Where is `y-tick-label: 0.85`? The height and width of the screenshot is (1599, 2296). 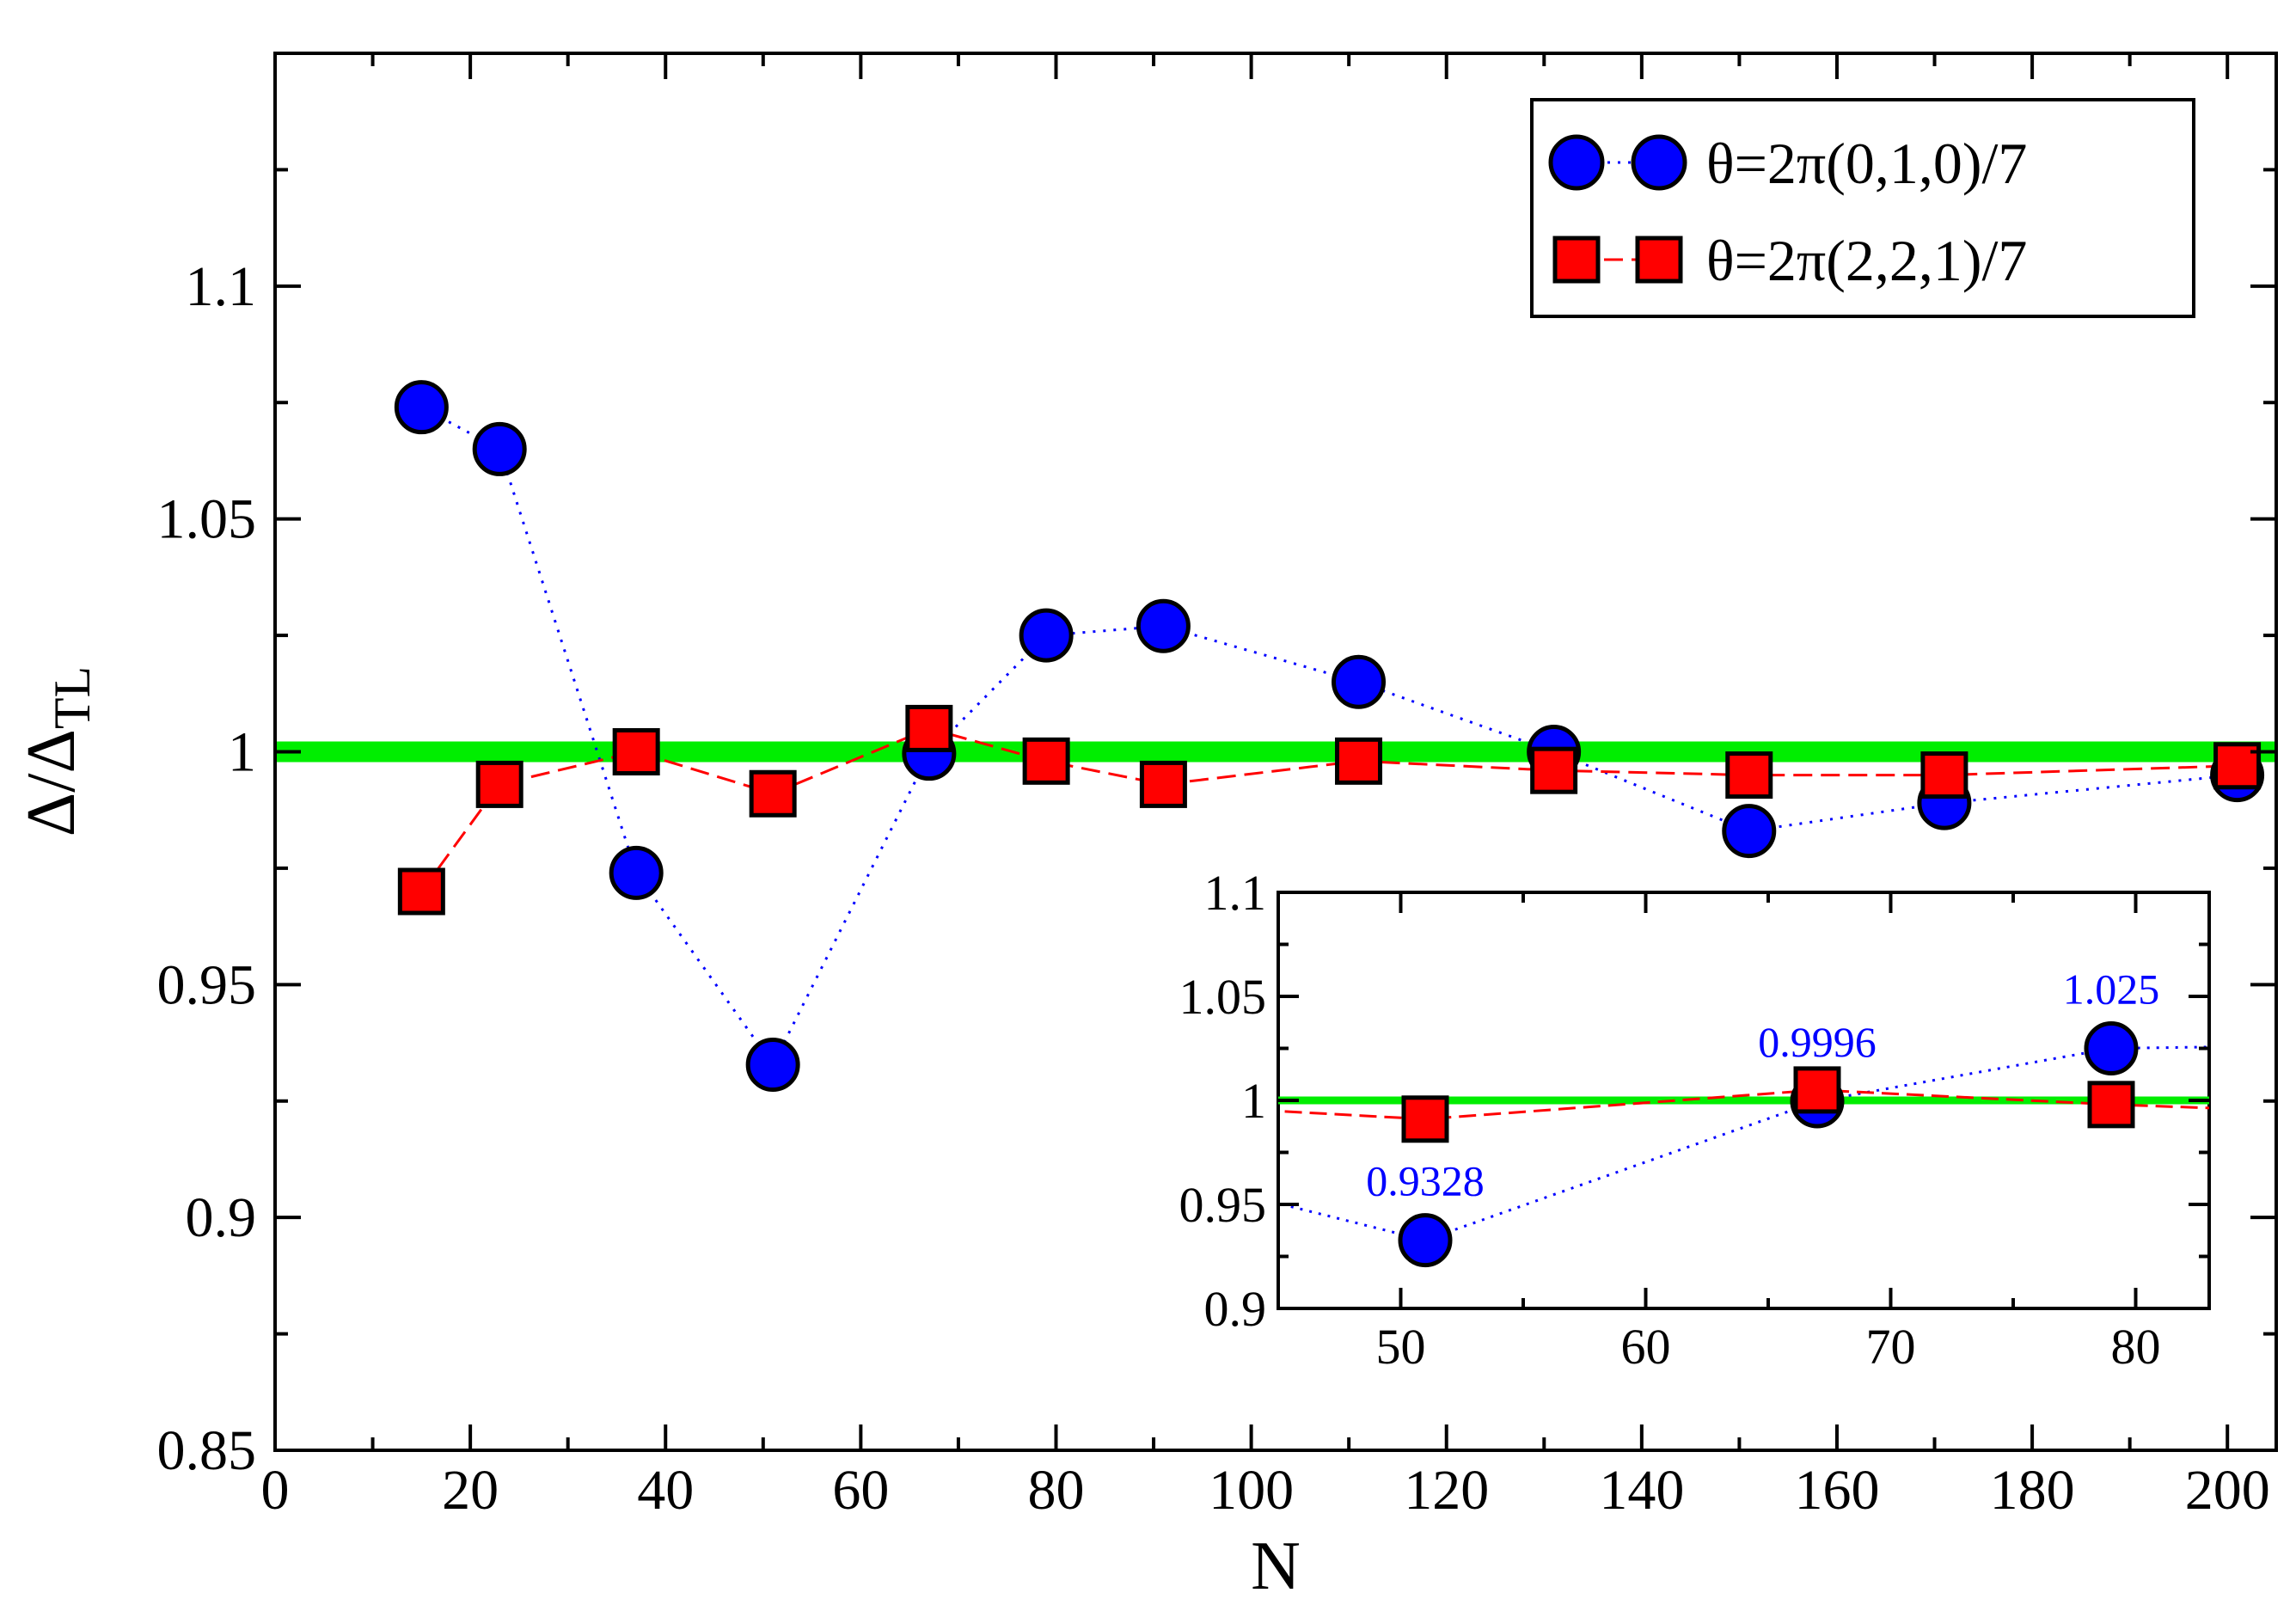
y-tick-label: 0.85 is located at coordinates (207, 1450).